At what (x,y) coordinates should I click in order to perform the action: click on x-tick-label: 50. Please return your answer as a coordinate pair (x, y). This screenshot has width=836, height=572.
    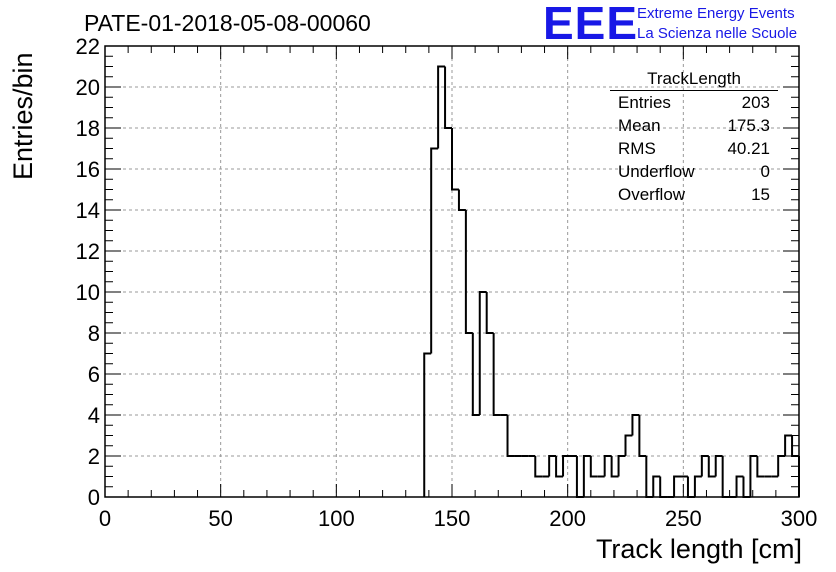
    Looking at the image, I should click on (220, 518).